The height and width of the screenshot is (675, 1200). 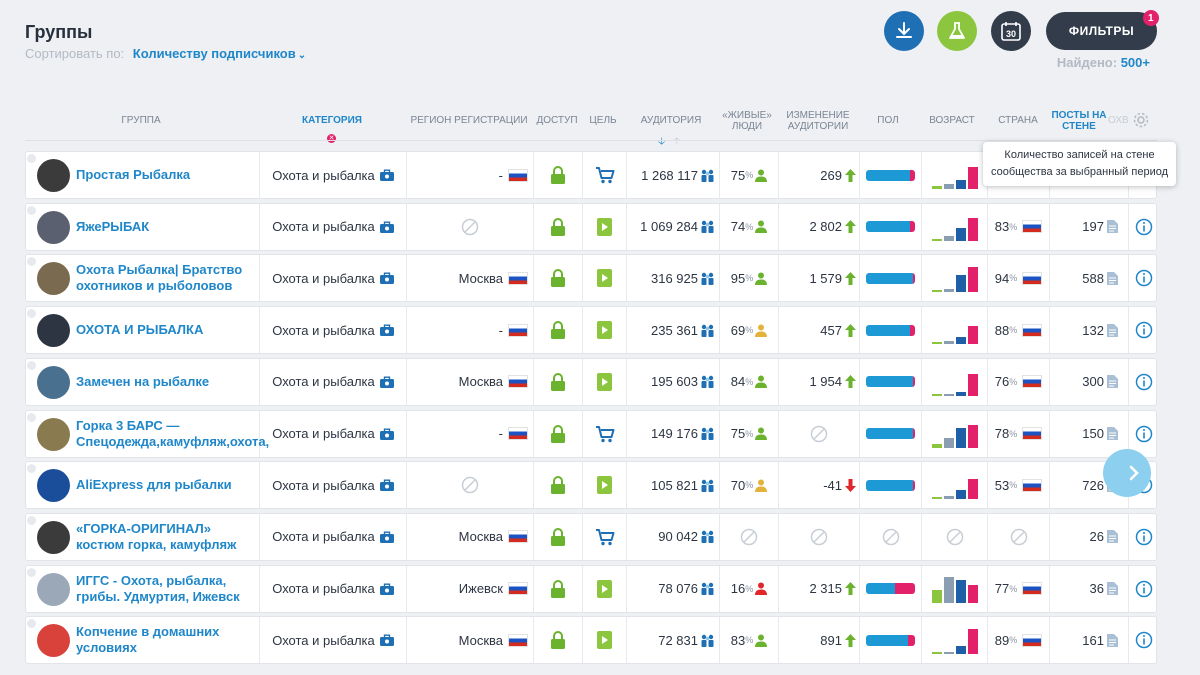 I want to click on person-icon, so click(x=761, y=278).